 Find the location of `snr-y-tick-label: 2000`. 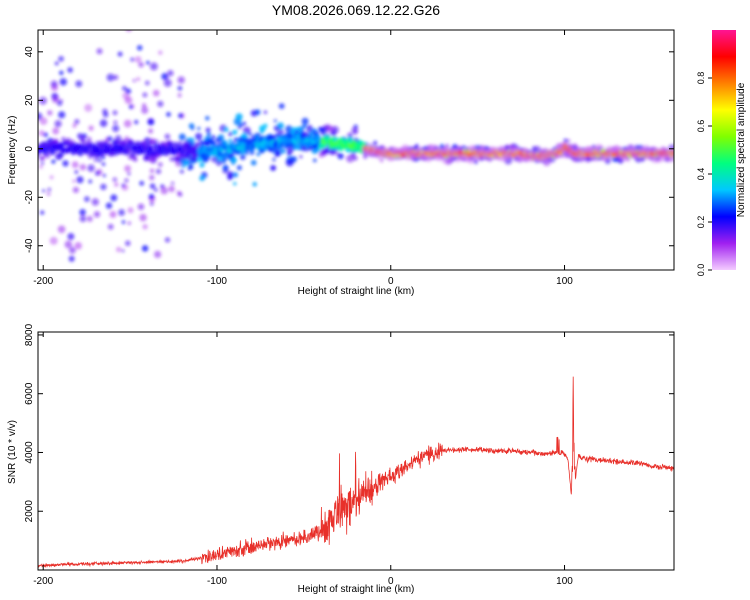

snr-y-tick-label: 2000 is located at coordinates (29, 511).